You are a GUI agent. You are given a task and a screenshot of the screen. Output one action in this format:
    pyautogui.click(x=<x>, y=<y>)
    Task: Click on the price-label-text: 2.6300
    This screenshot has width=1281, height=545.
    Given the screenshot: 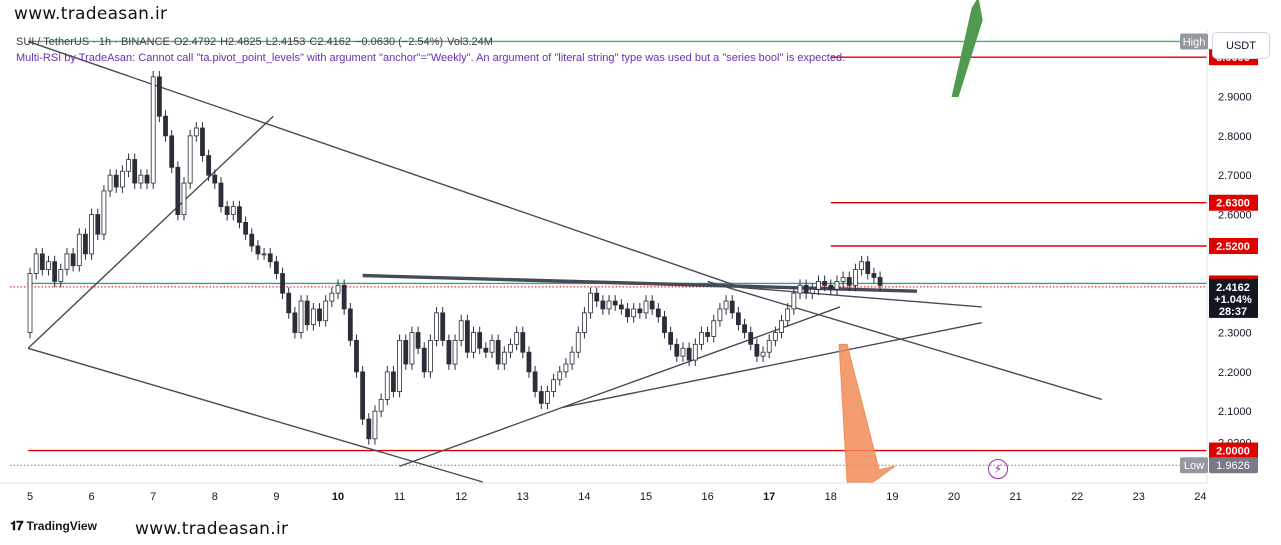 What is the action you would take?
    pyautogui.click(x=1233, y=204)
    